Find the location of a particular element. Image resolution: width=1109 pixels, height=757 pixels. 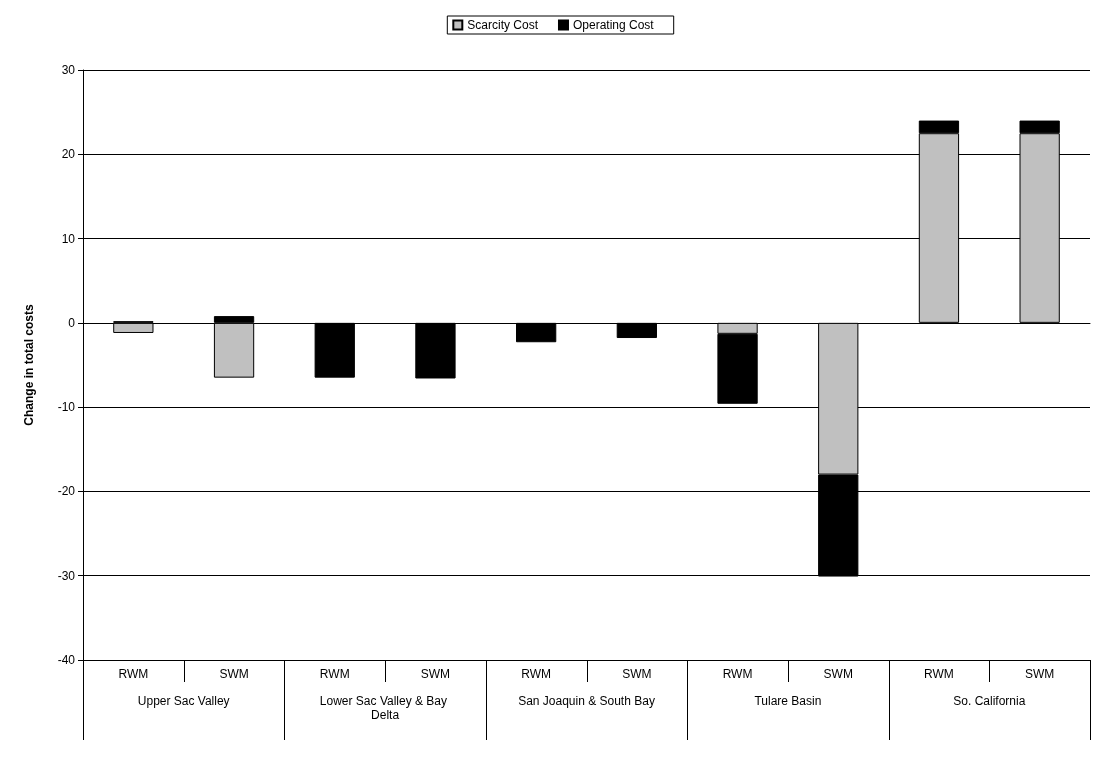

y-tick-label: -40 is located at coordinates (66, 660).